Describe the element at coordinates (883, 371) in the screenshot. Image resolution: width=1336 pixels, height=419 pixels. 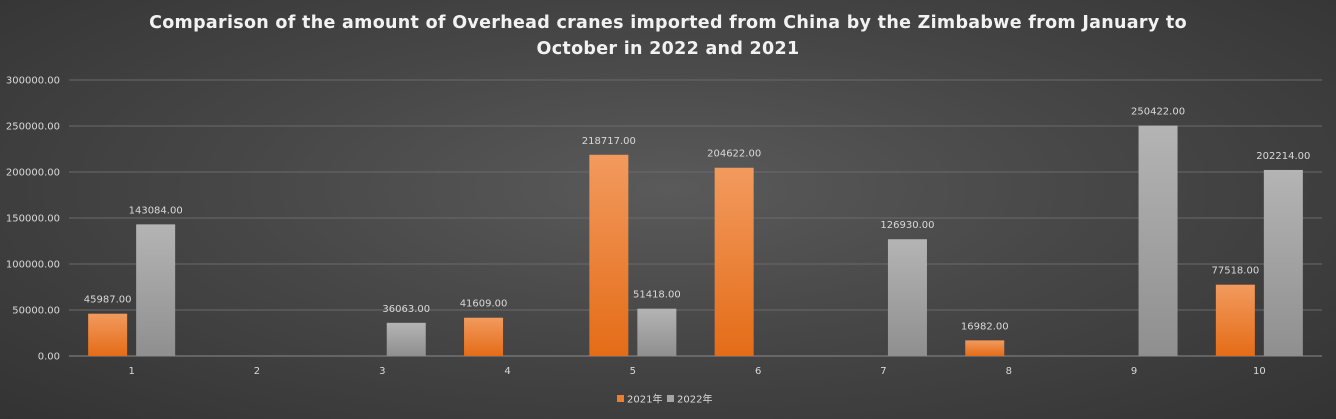
I see `x-tick-label: 7` at that location.